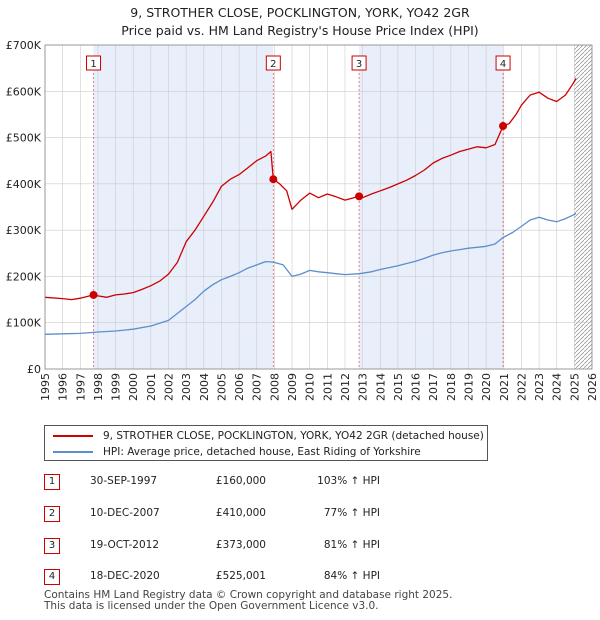 The height and width of the screenshot is (620, 600). I want to click on y-tick-label: £700K, so click(24, 45).